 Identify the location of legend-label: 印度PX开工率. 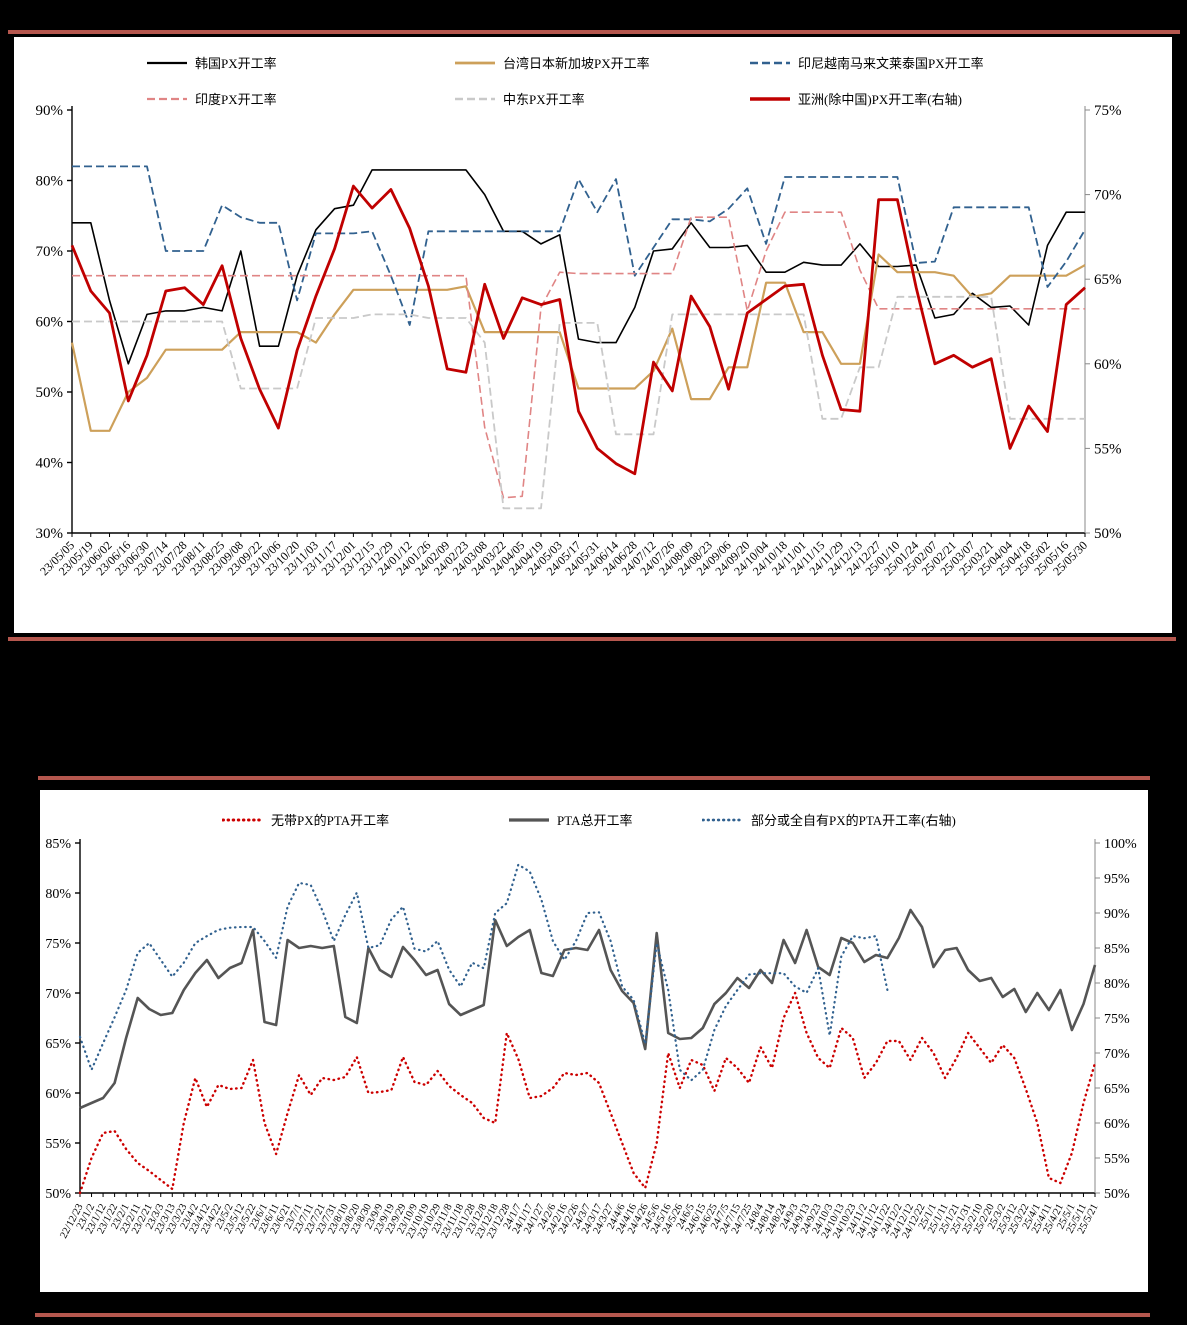
(236, 99).